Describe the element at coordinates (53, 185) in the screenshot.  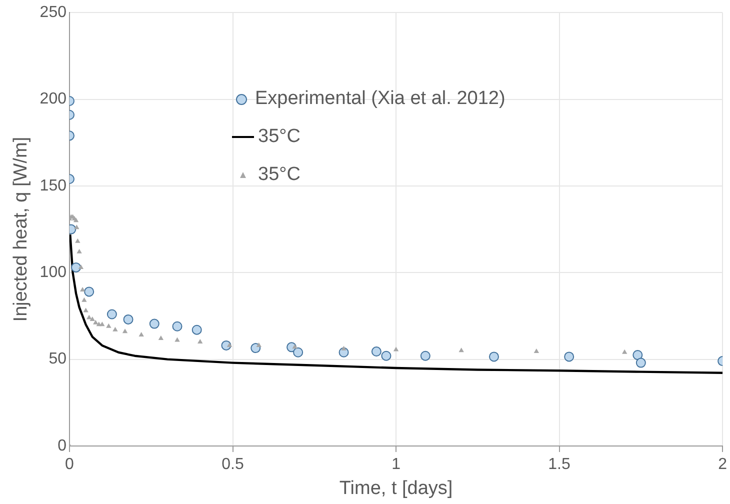
I see `y-tick-label: 150` at that location.